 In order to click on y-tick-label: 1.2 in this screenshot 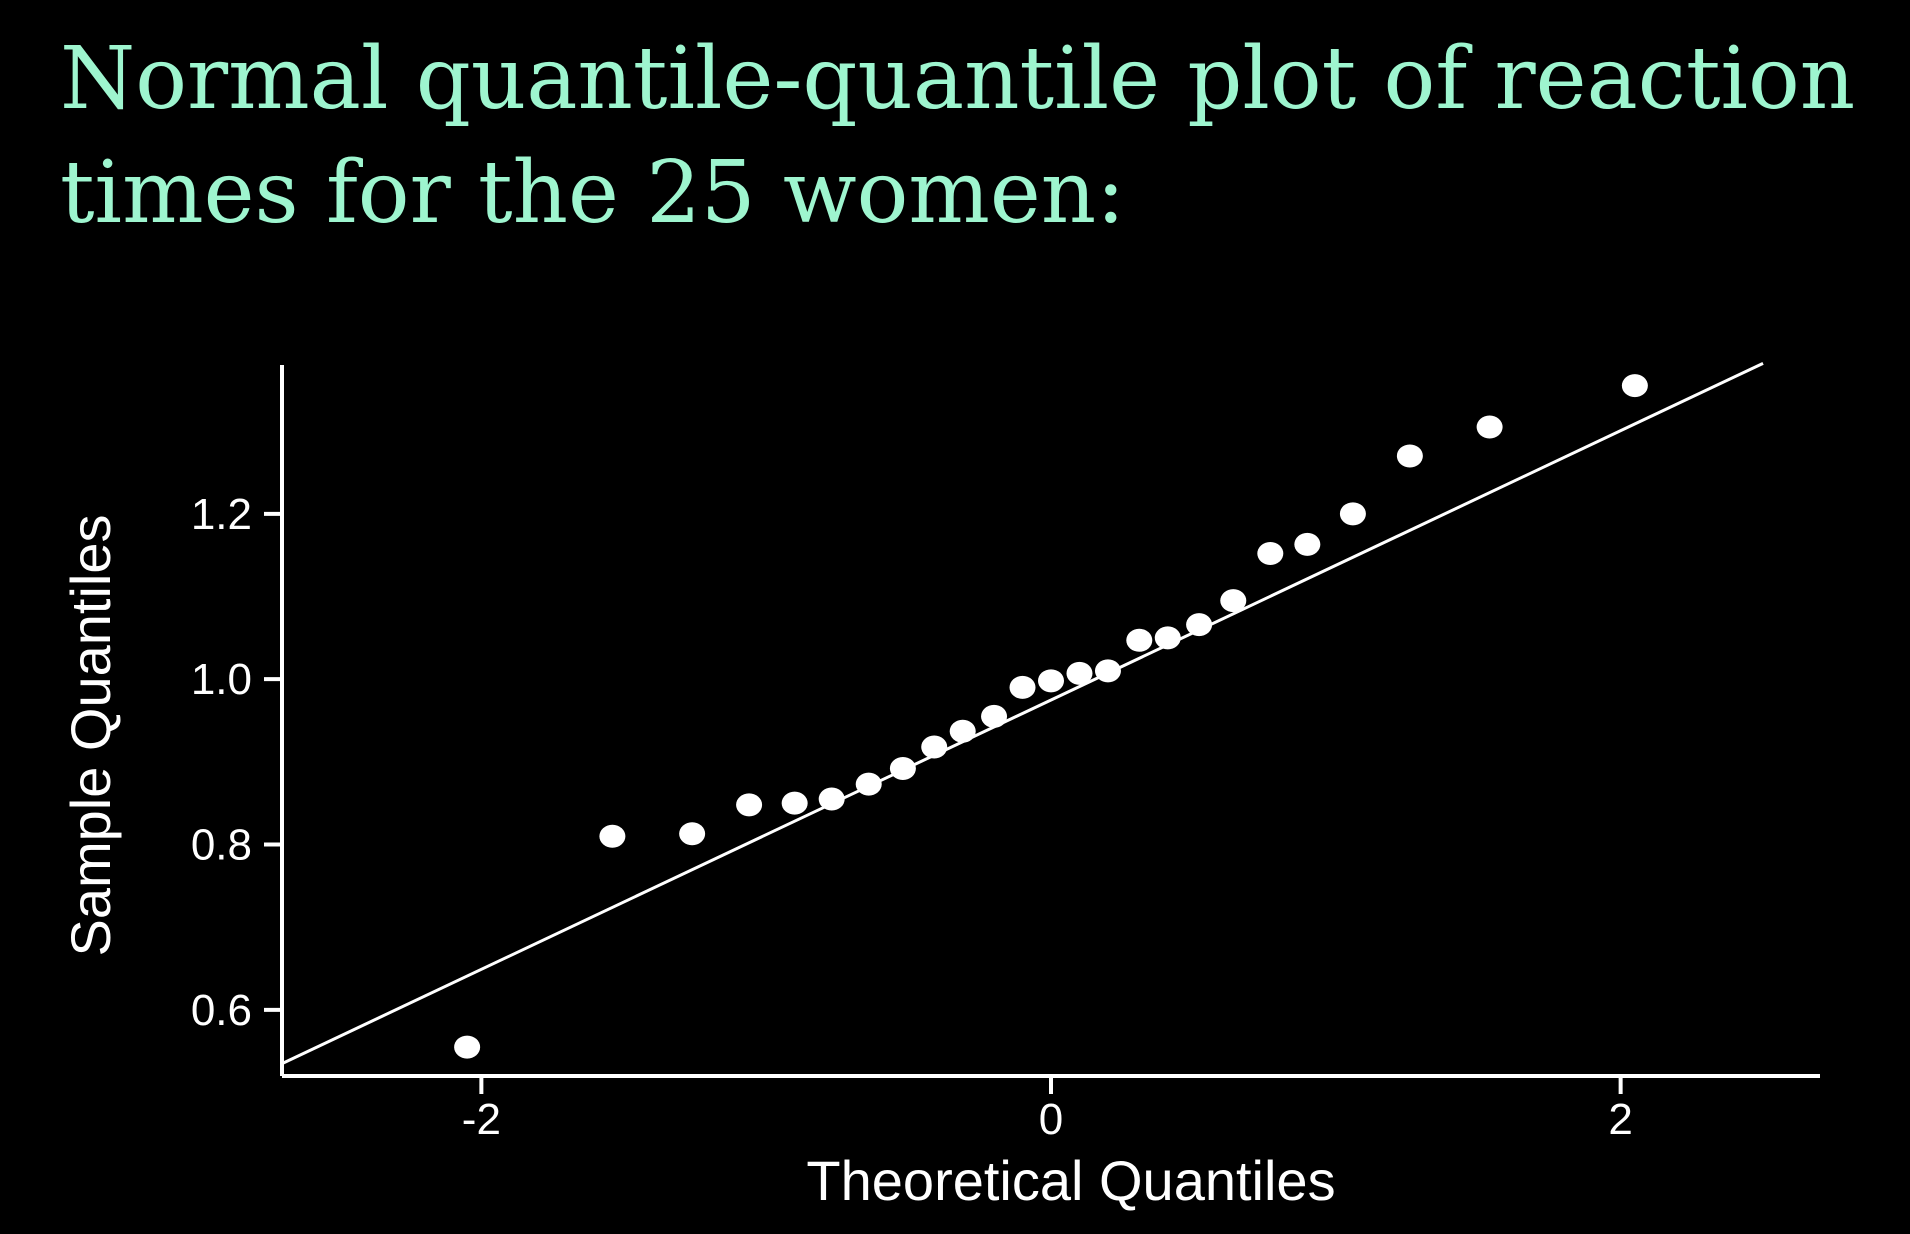, I will do `click(221, 514)`.